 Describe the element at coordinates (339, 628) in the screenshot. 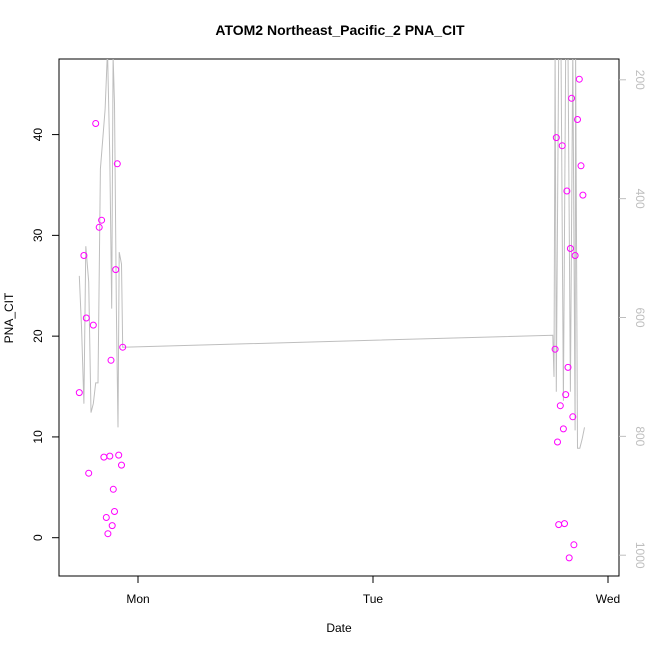

I see `x-axis-label: Date` at that location.